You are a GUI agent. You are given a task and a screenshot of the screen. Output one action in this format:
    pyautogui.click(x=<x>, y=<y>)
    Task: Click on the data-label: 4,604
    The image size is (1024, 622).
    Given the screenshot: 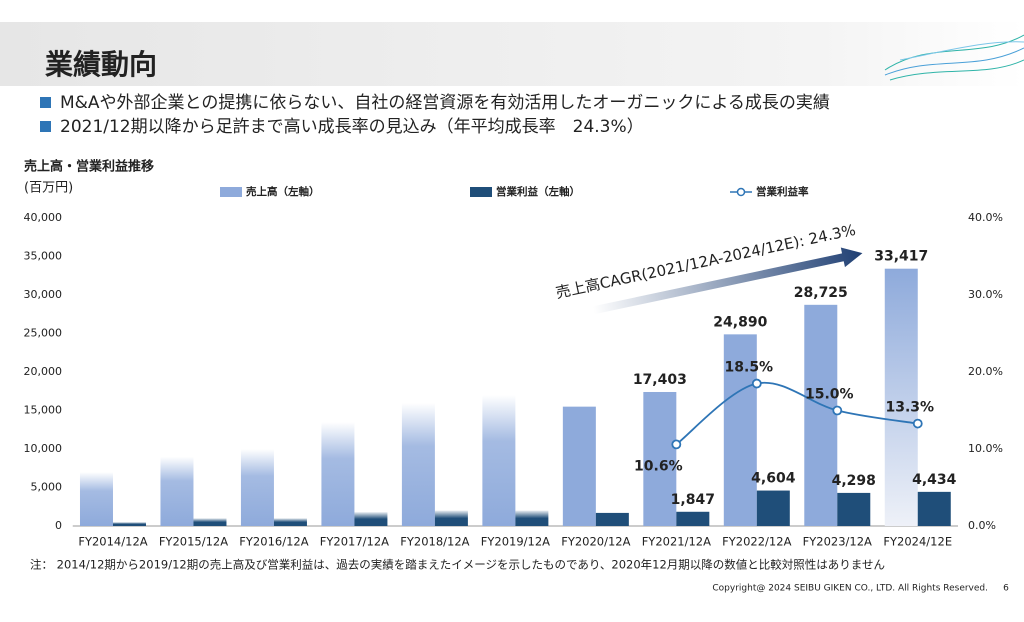 What is the action you would take?
    pyautogui.click(x=773, y=479)
    